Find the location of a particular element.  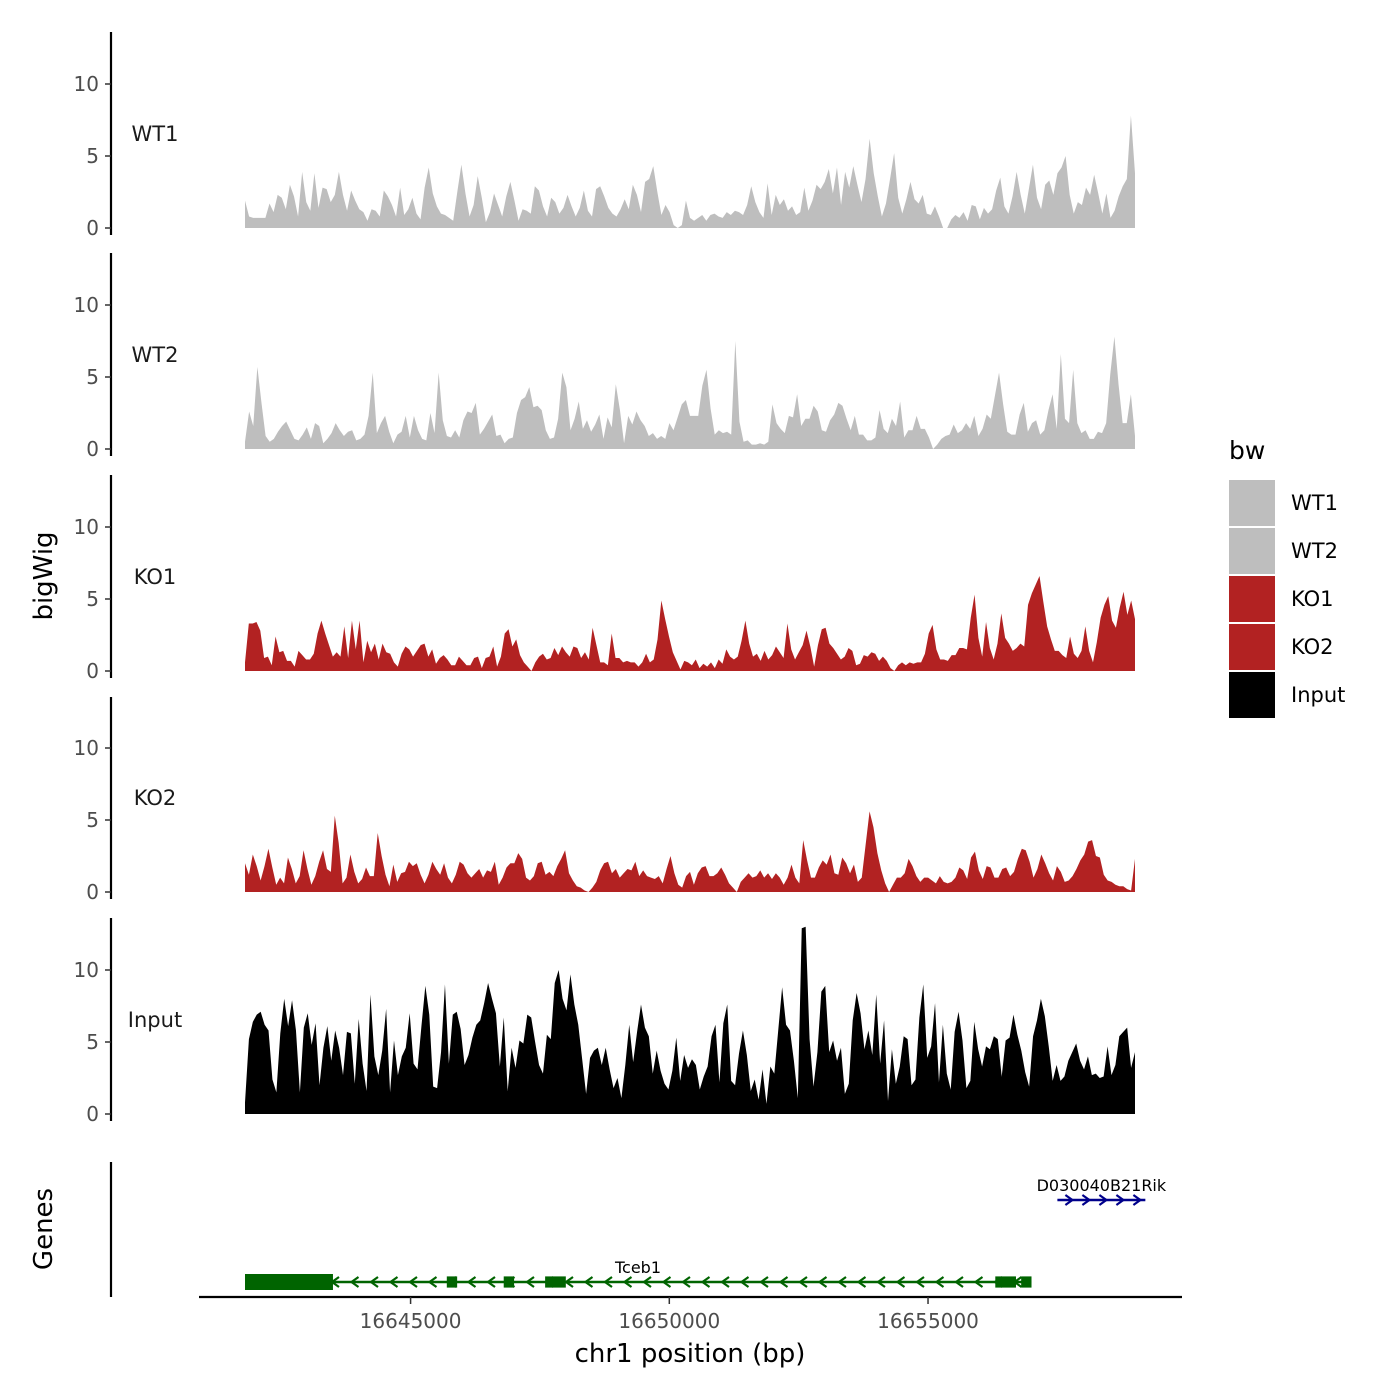

legend-label-ko2: KO2 is located at coordinates (1312, 647).